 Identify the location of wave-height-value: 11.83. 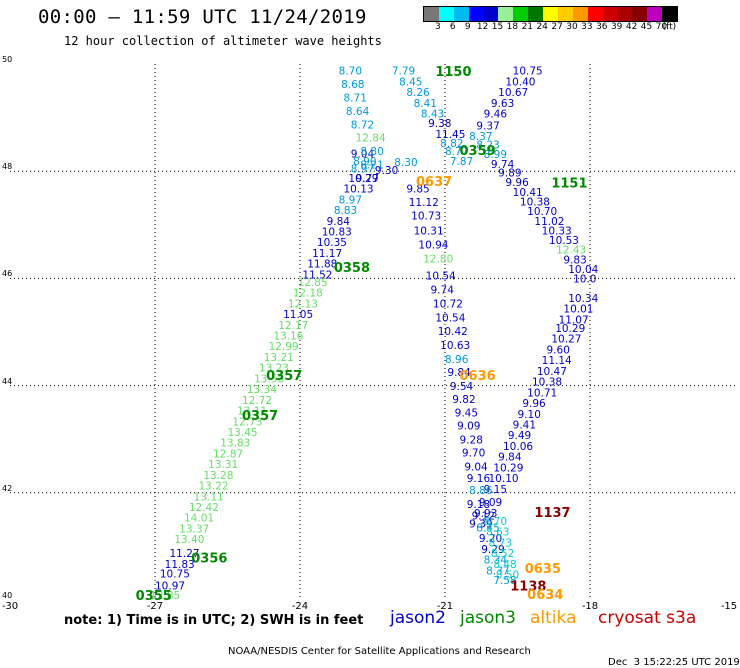
(180, 565).